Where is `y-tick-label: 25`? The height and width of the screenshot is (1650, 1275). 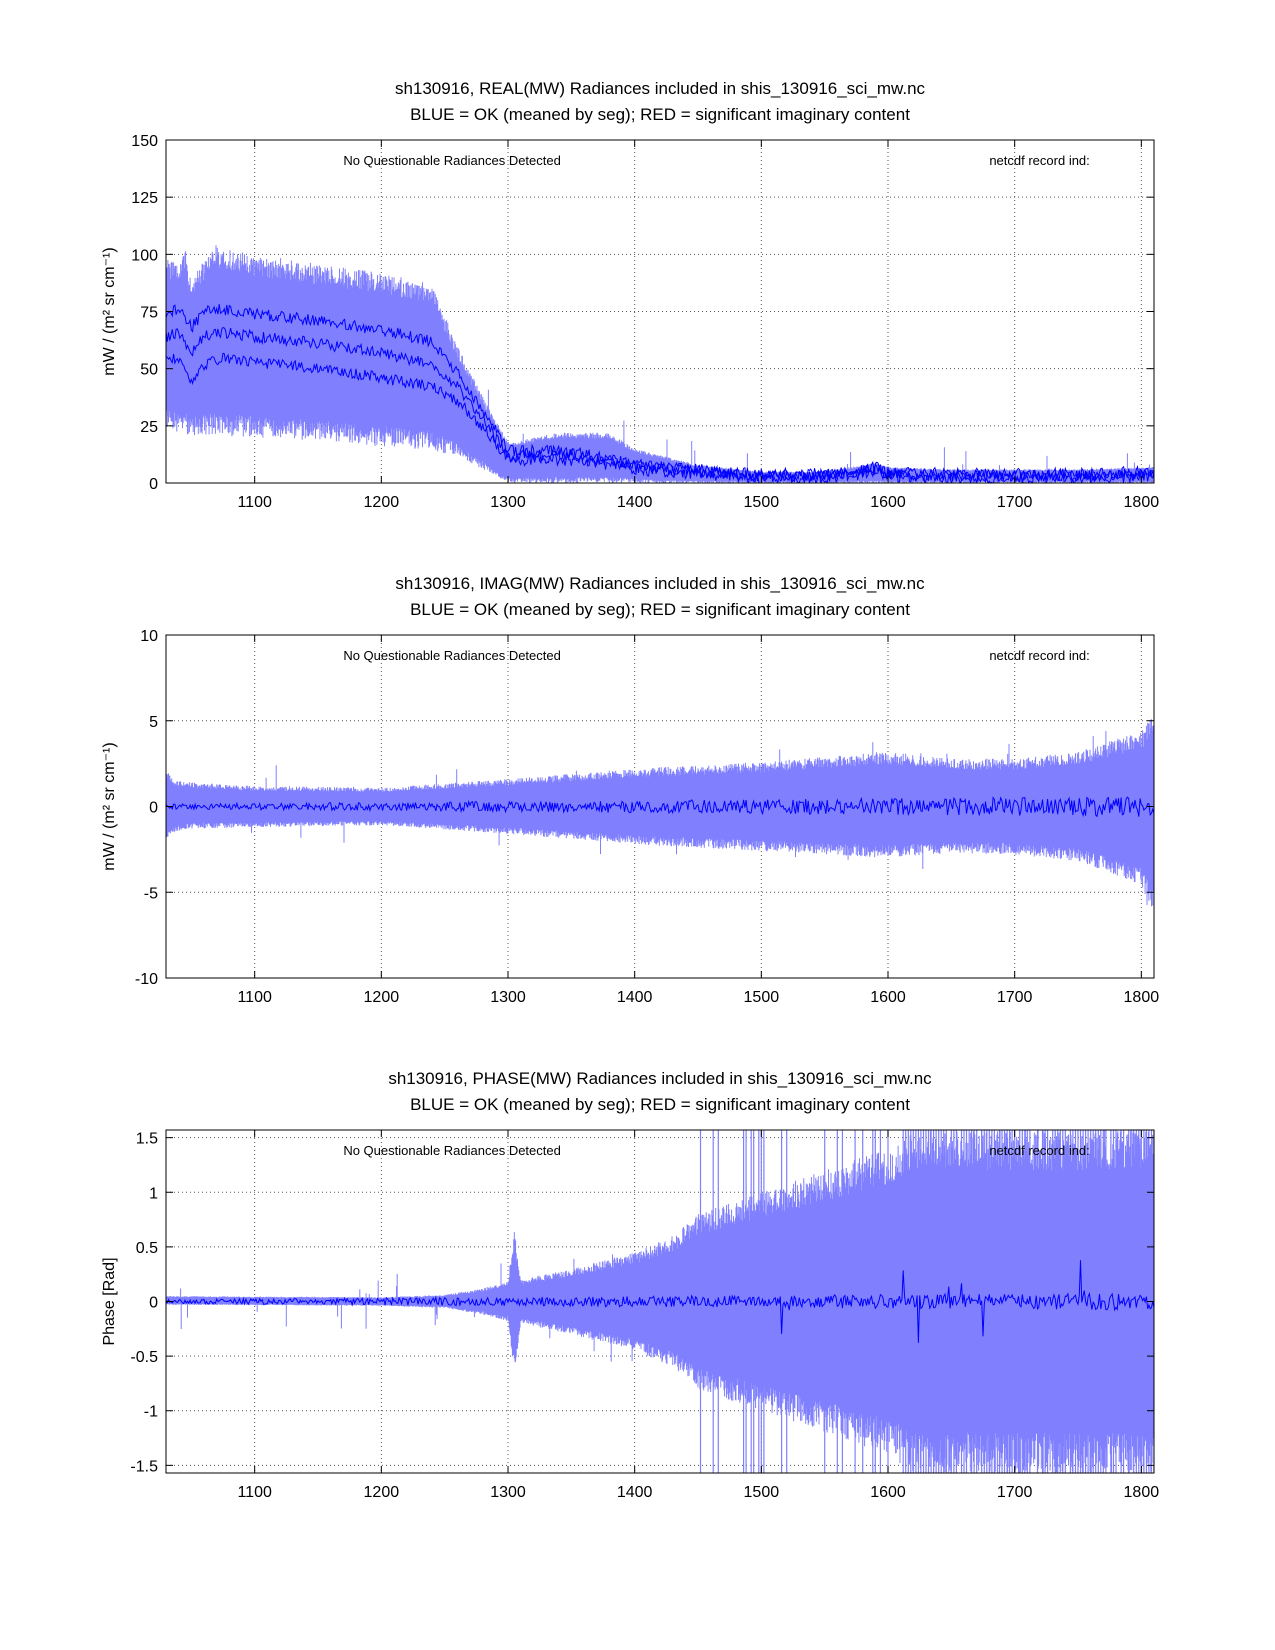
y-tick-label: 25 is located at coordinates (149, 427).